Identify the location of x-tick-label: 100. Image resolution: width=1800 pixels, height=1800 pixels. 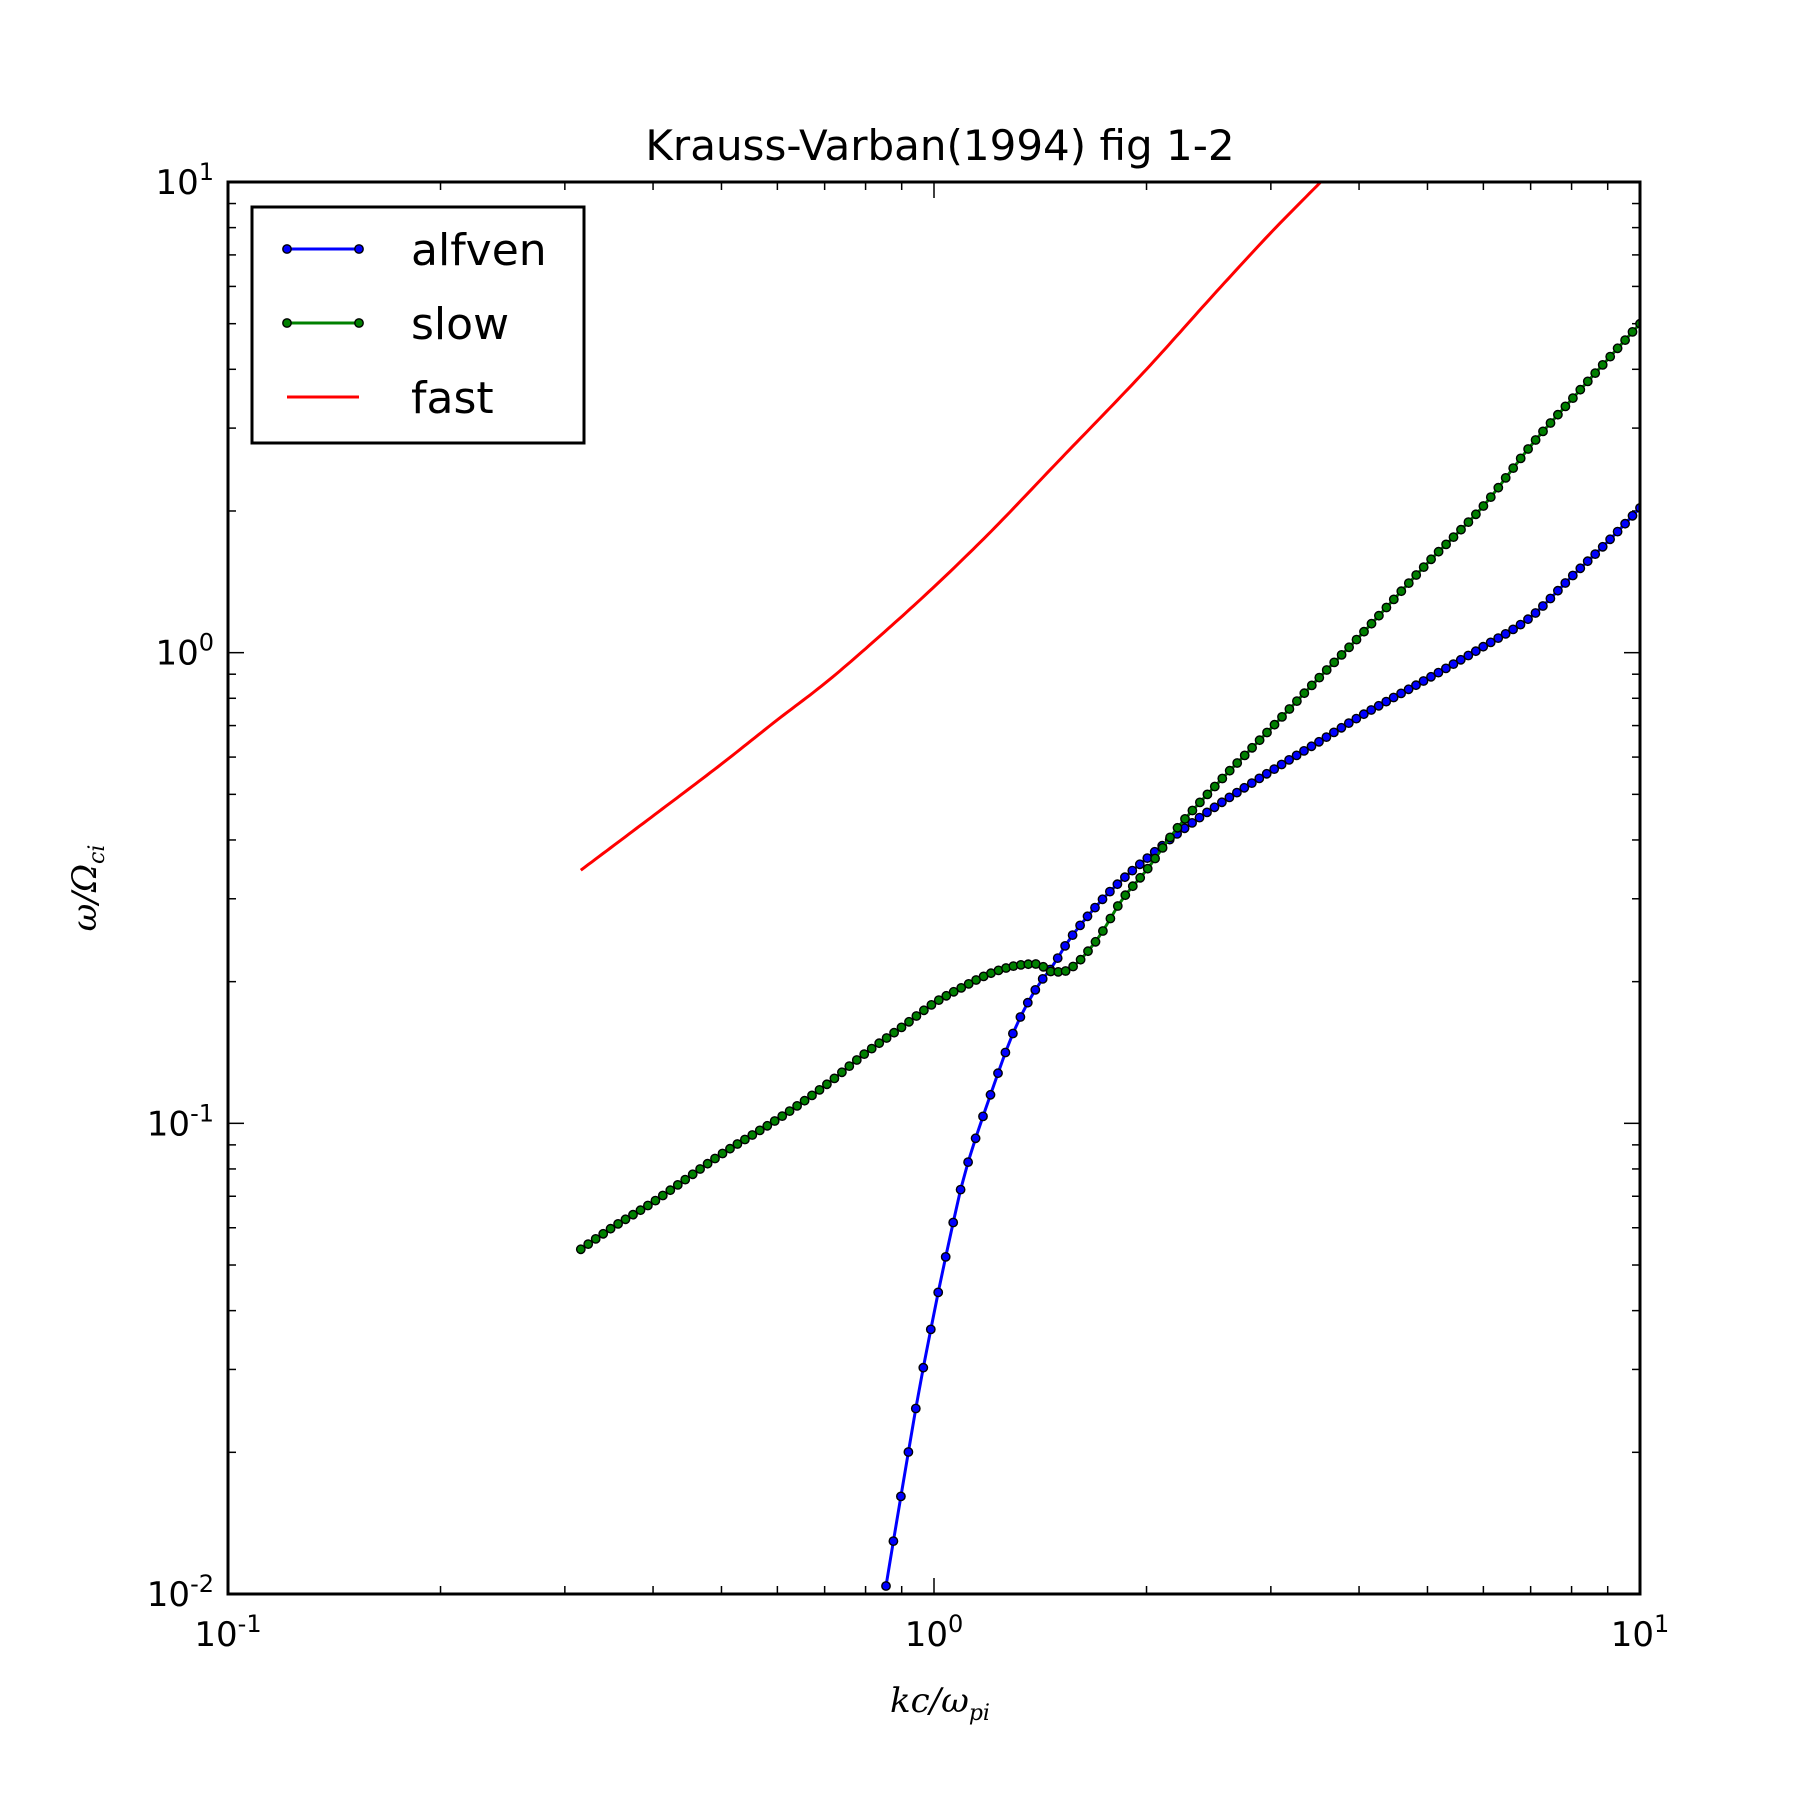
(934, 1632).